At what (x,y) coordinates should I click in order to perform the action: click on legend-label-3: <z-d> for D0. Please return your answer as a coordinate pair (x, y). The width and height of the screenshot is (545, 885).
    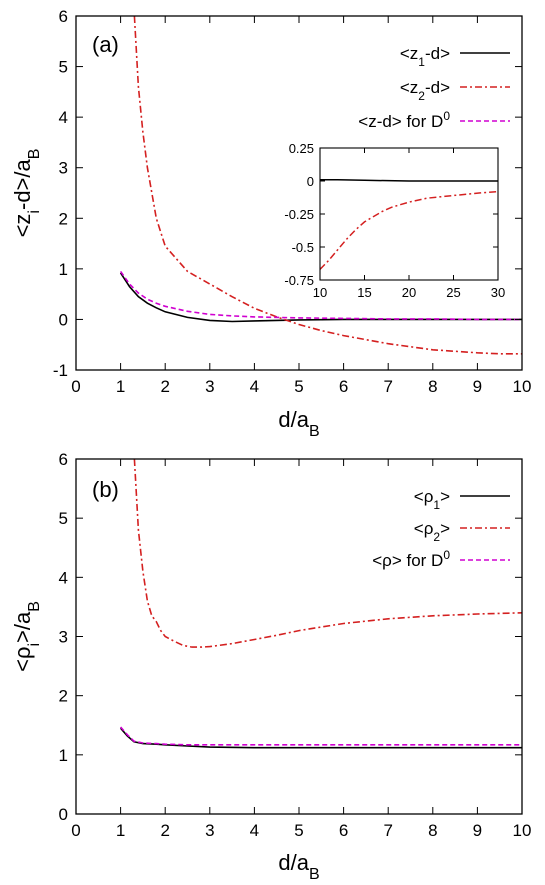
    Looking at the image, I should click on (404, 120).